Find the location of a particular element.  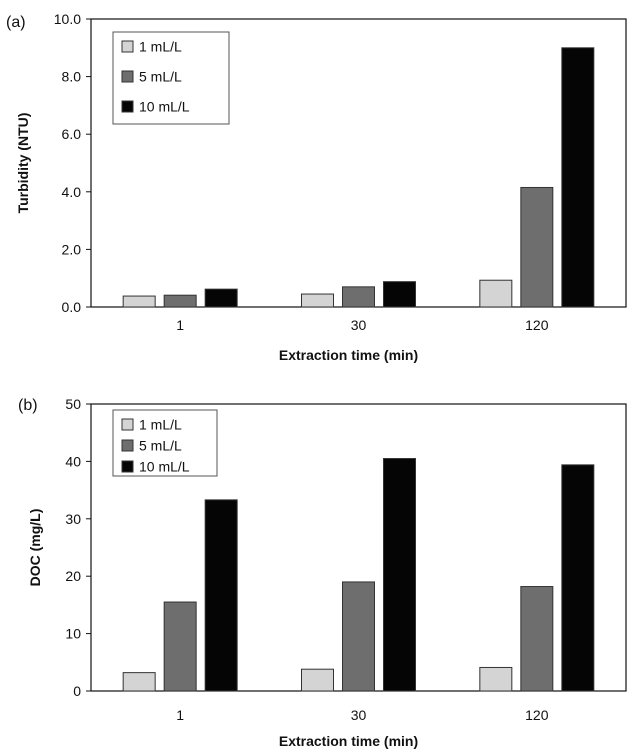

y-tick-label: 4.0 is located at coordinates (72, 192).